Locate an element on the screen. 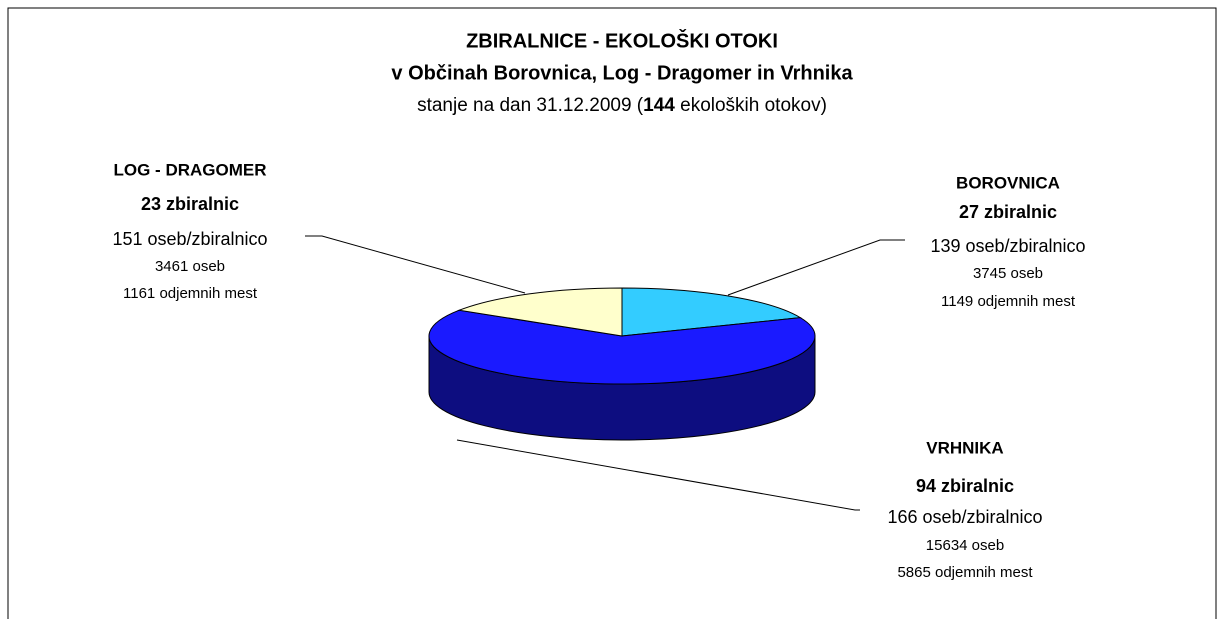 The image size is (1227, 619). data-label: 23 zbiralnic is located at coordinates (190, 204).